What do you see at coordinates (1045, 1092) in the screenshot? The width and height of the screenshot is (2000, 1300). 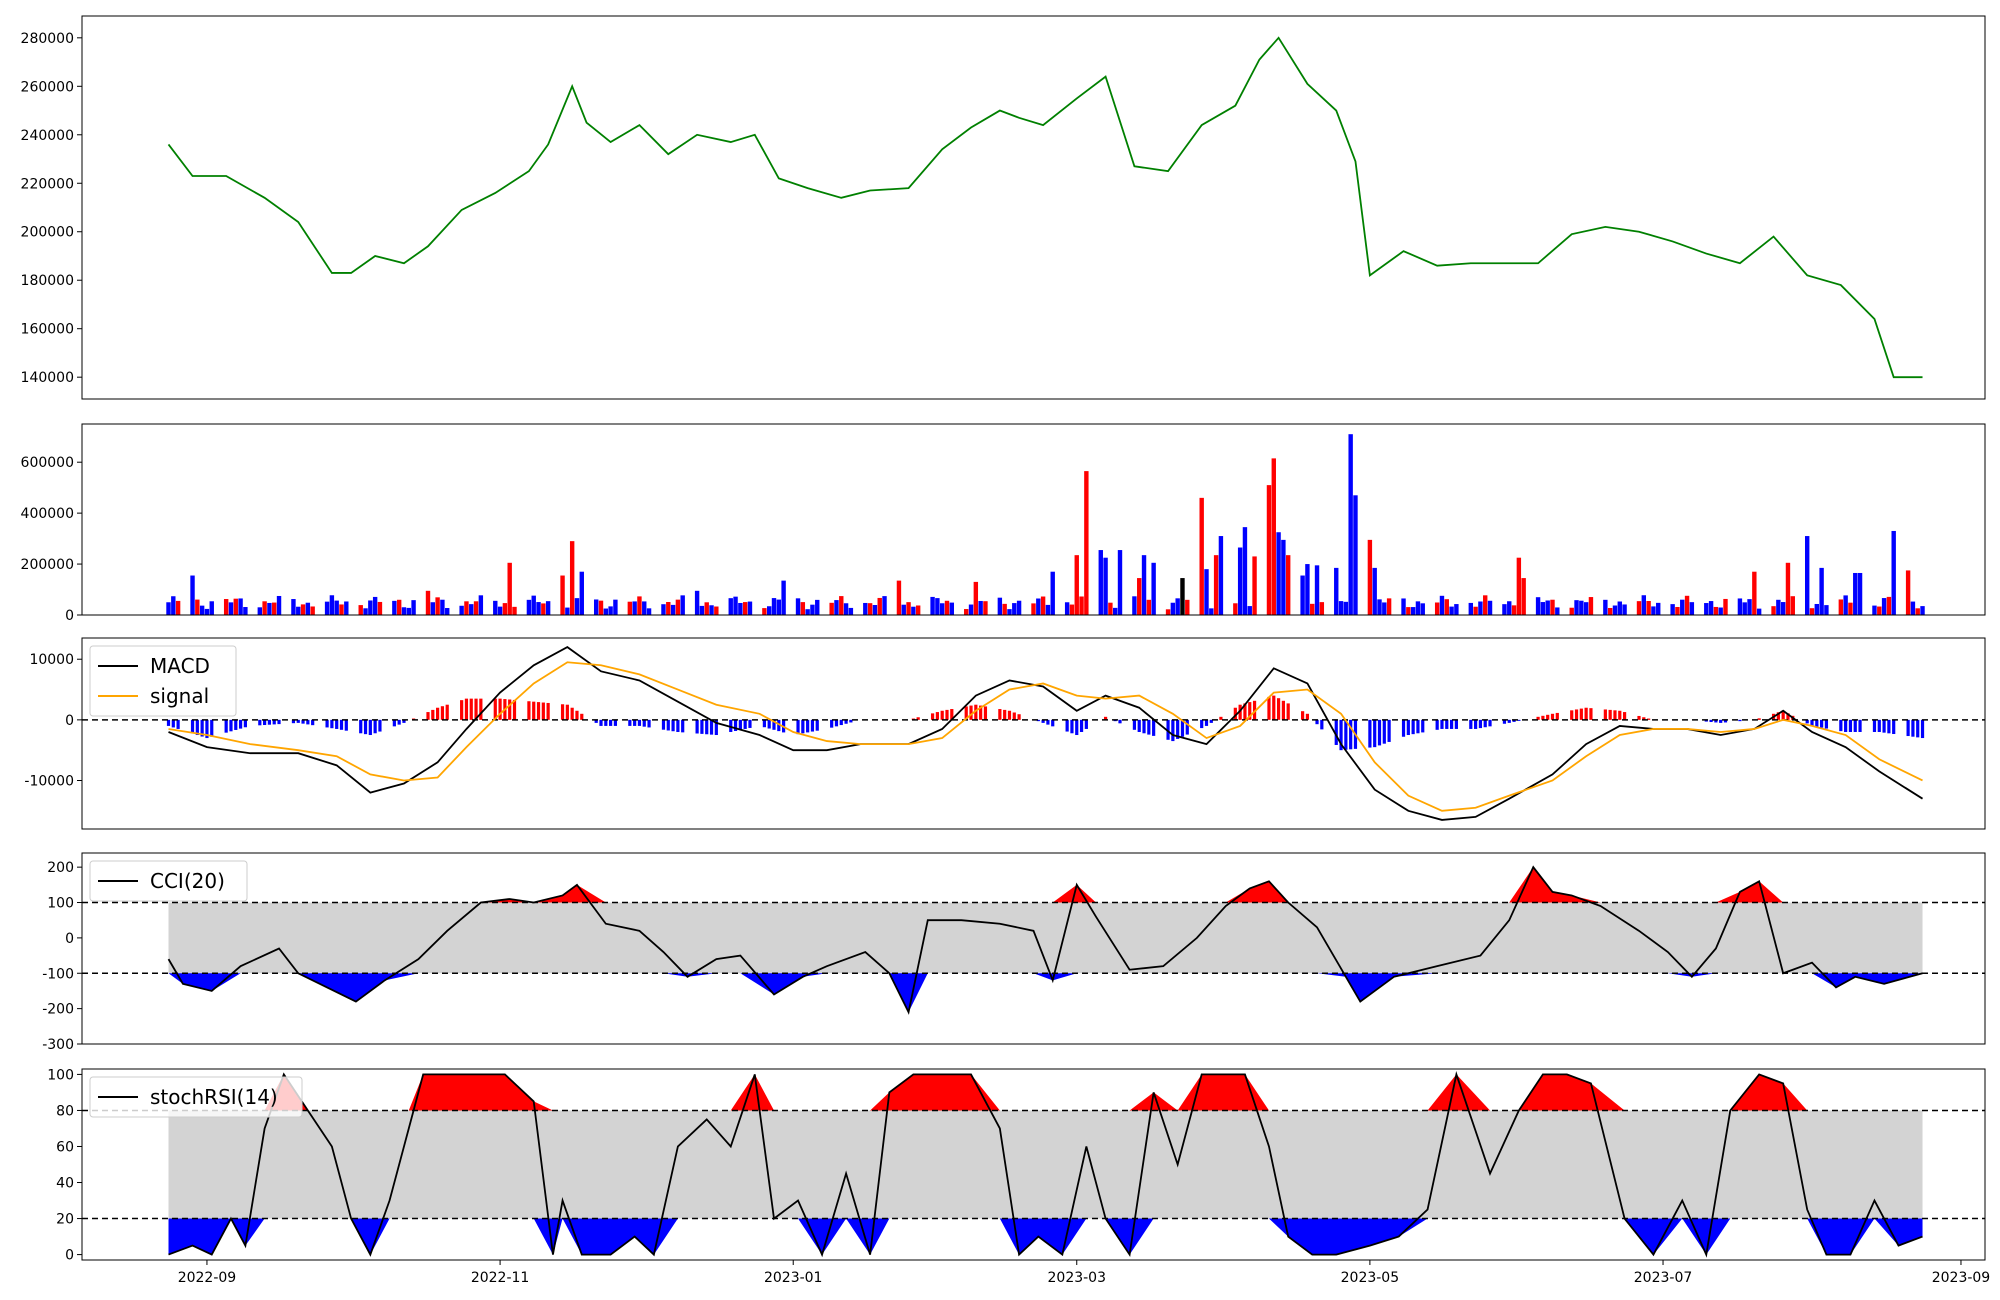 I see `stochrsi-overbought-fill` at bounding box center [1045, 1092].